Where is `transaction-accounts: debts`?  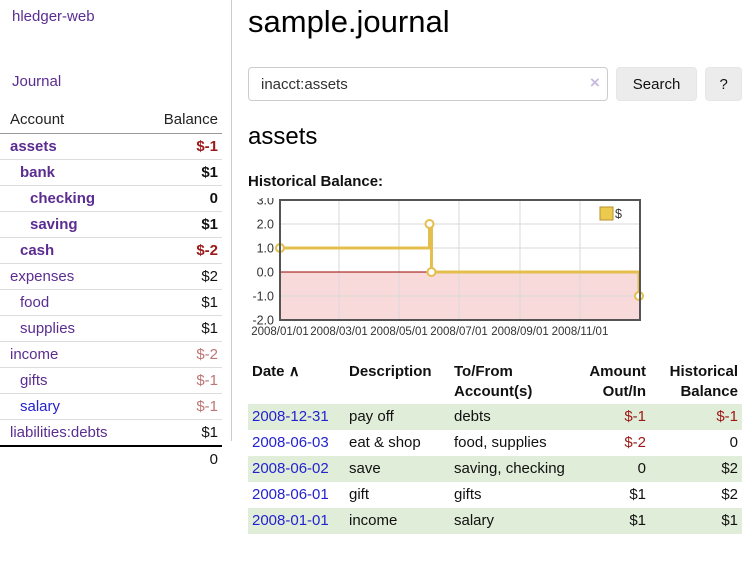 transaction-accounts: debts is located at coordinates (472, 416).